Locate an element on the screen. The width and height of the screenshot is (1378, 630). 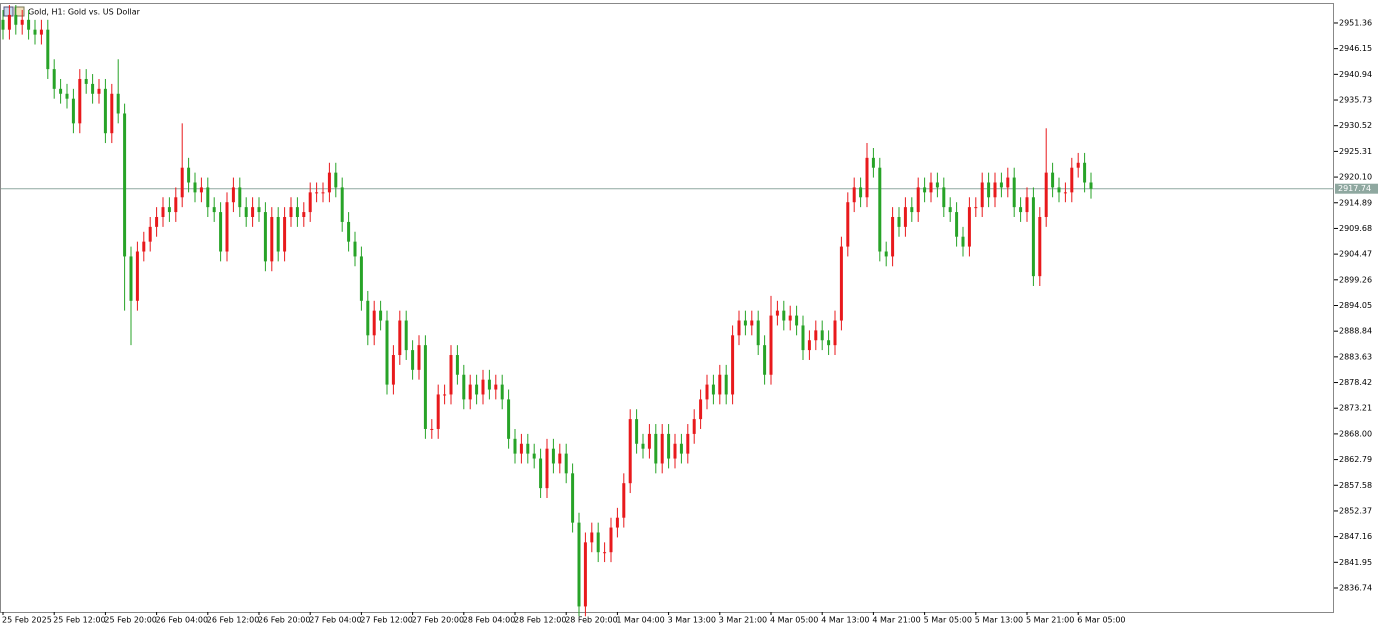
x-tick-label: 4 Mar 13:00 is located at coordinates (845, 620).